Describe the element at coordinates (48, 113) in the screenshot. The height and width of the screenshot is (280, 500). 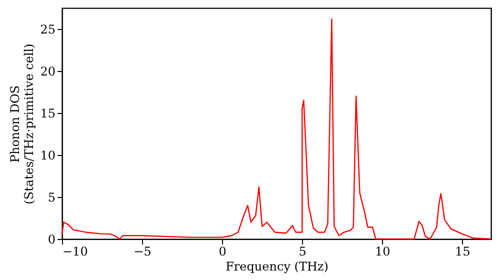
I see `y-tick-label: 15` at that location.